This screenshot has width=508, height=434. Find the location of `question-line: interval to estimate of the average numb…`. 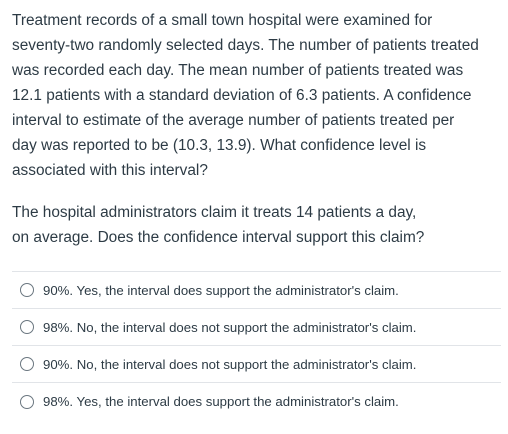

question-line: interval to estimate of the average numb… is located at coordinates (233, 120).